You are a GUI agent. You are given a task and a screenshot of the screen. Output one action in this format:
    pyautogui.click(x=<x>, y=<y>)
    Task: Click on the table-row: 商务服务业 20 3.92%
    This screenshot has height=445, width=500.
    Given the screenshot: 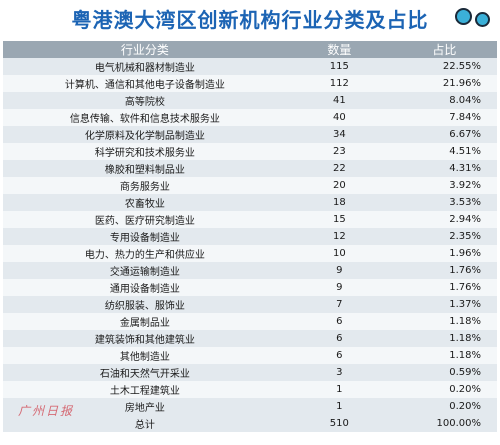 What is the action you would take?
    pyautogui.click(x=250, y=185)
    